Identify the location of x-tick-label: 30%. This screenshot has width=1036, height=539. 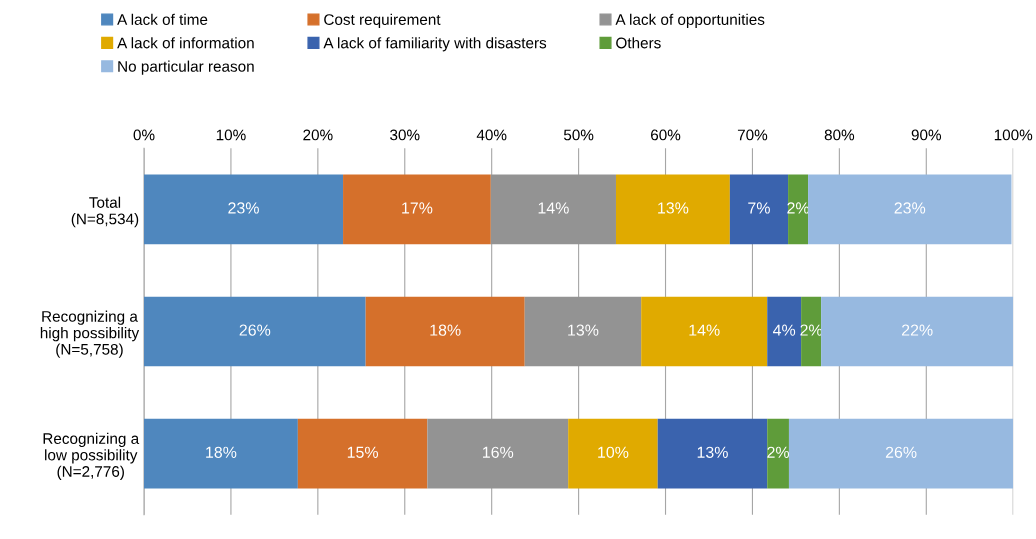
(405, 135).